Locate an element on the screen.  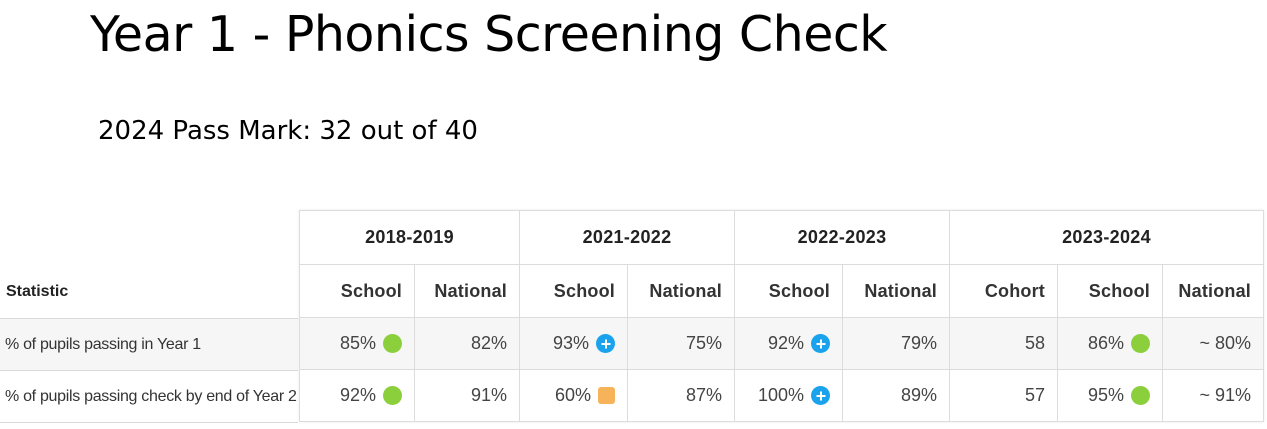
table-cell: ~ 80% is located at coordinates (1213, 343).